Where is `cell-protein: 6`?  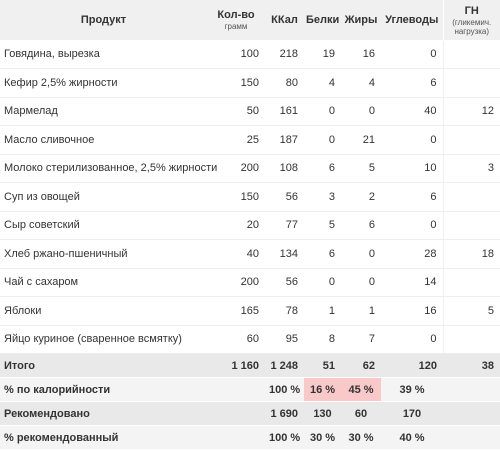 cell-protein: 6 is located at coordinates (322, 254).